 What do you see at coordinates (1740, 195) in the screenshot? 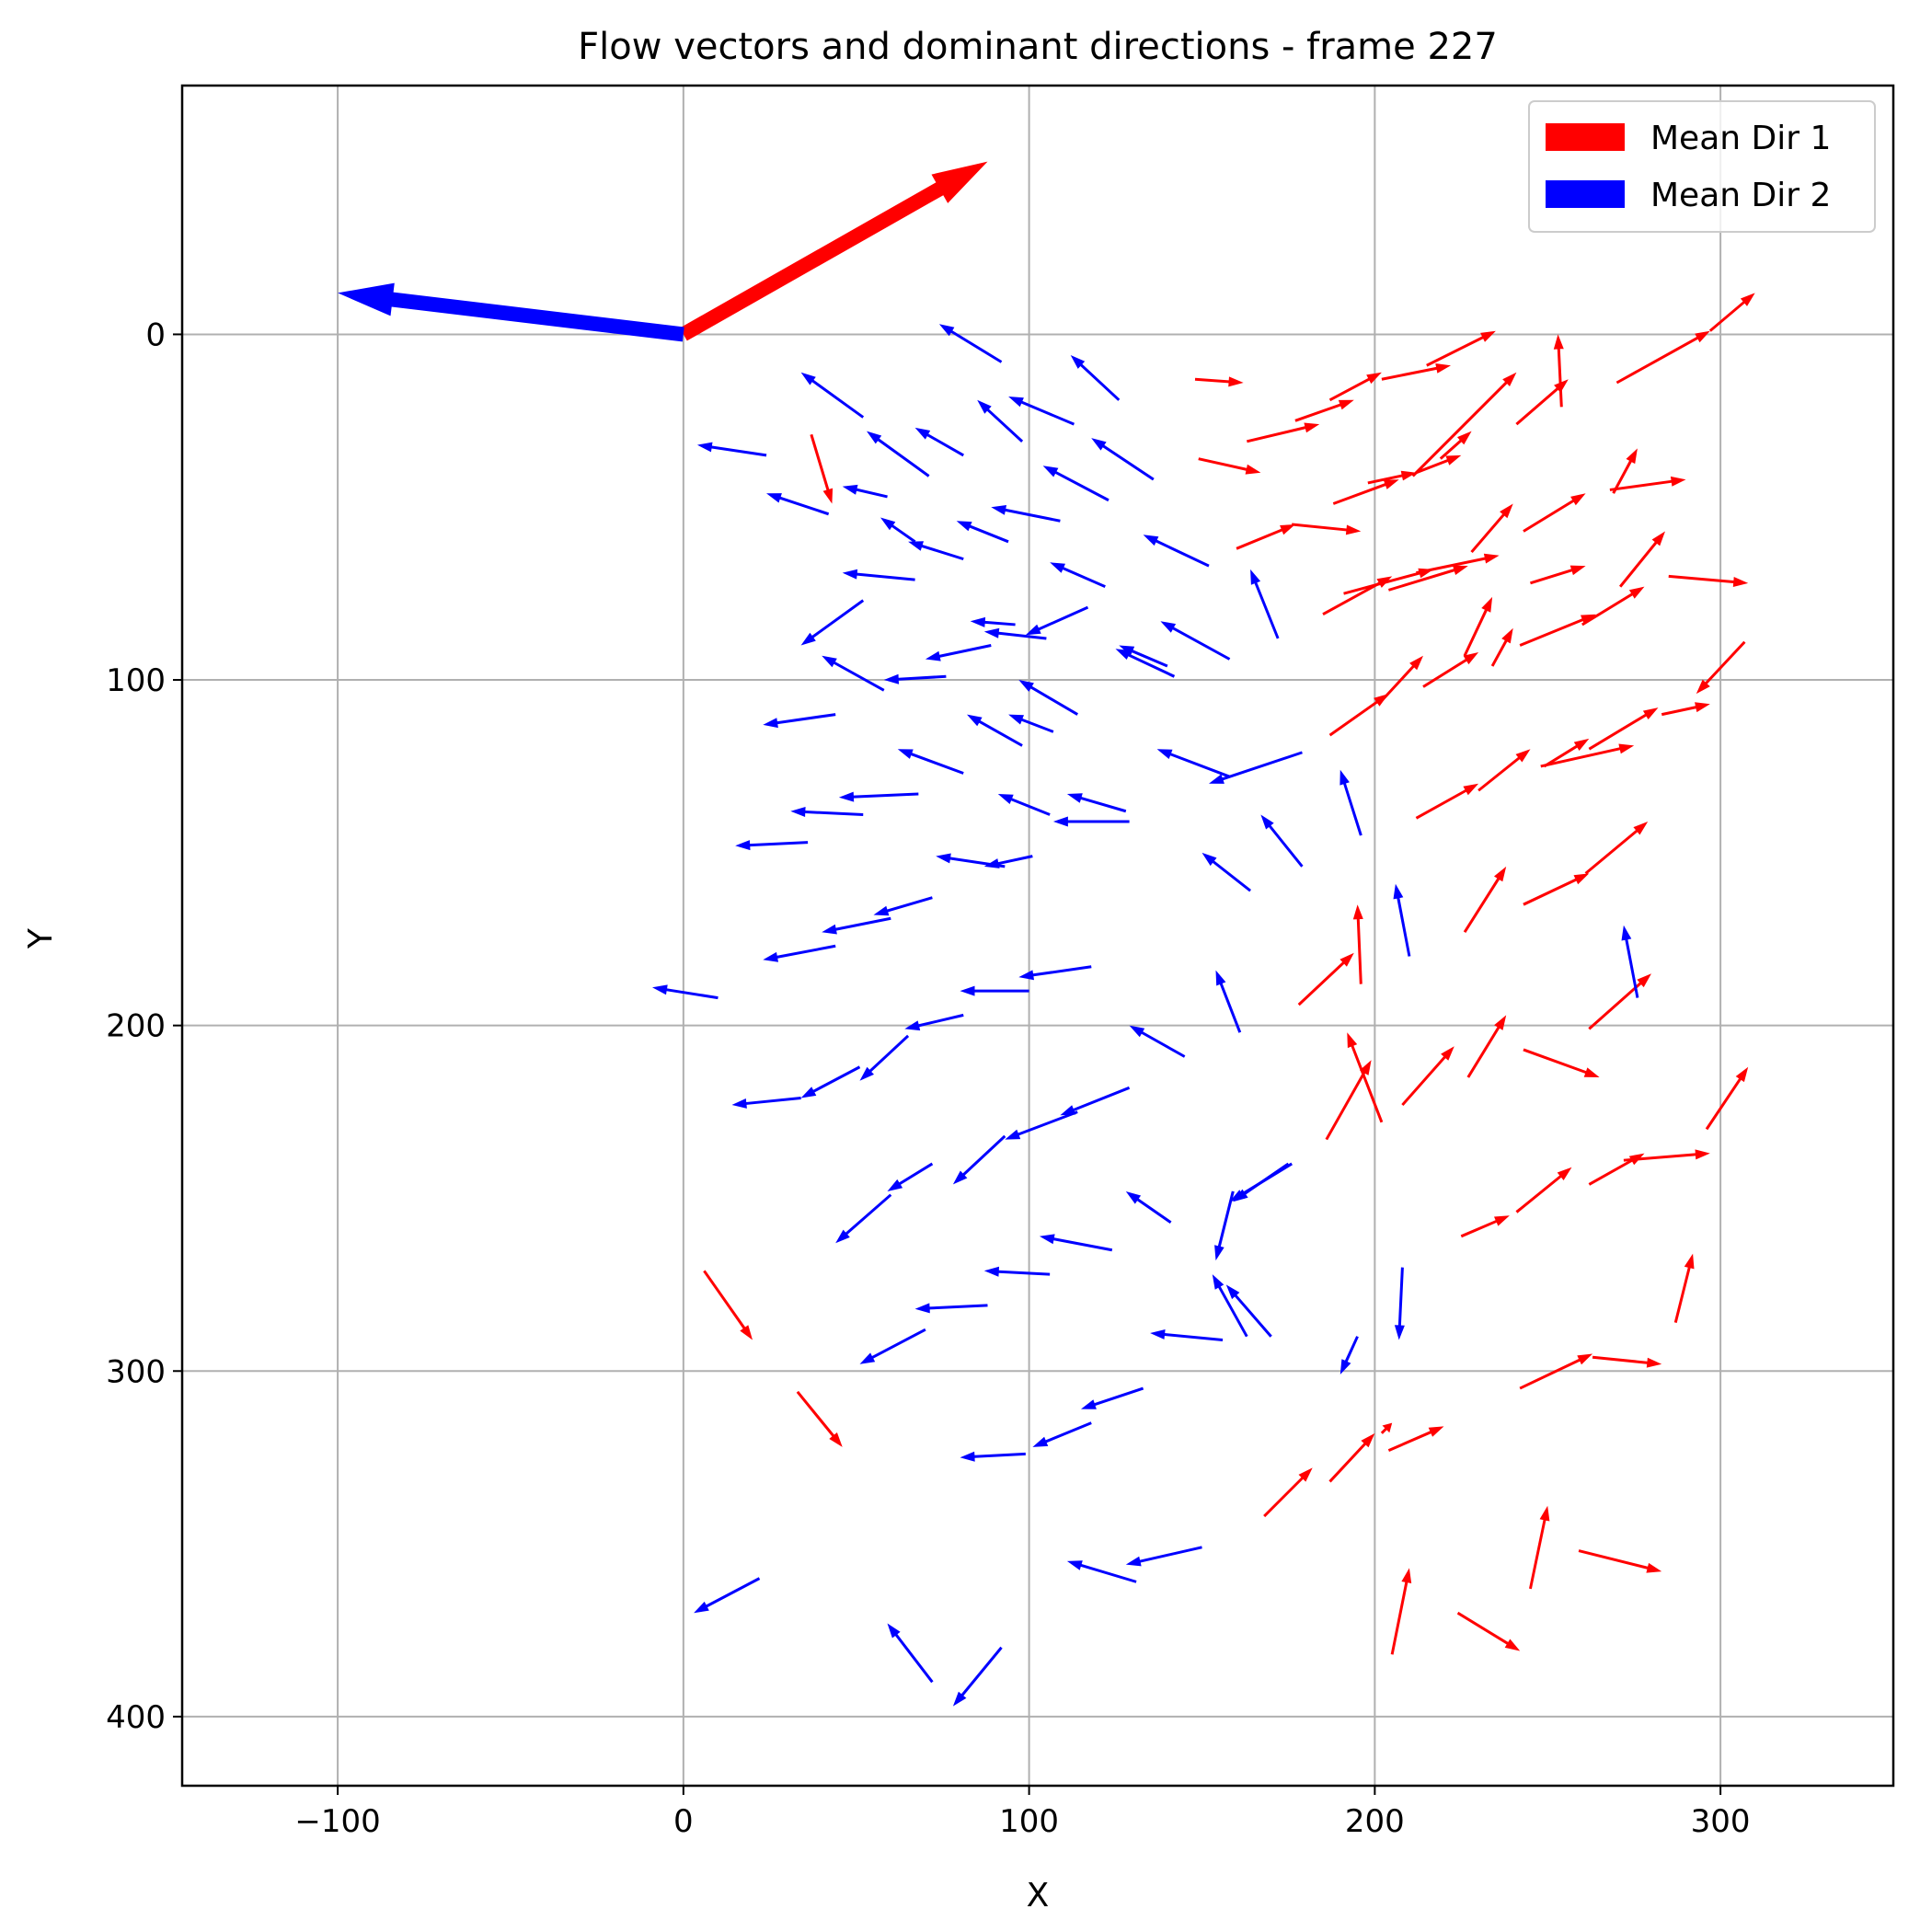
I see `legend-label-mean-dir-2: Mean Dir 2` at bounding box center [1740, 195].